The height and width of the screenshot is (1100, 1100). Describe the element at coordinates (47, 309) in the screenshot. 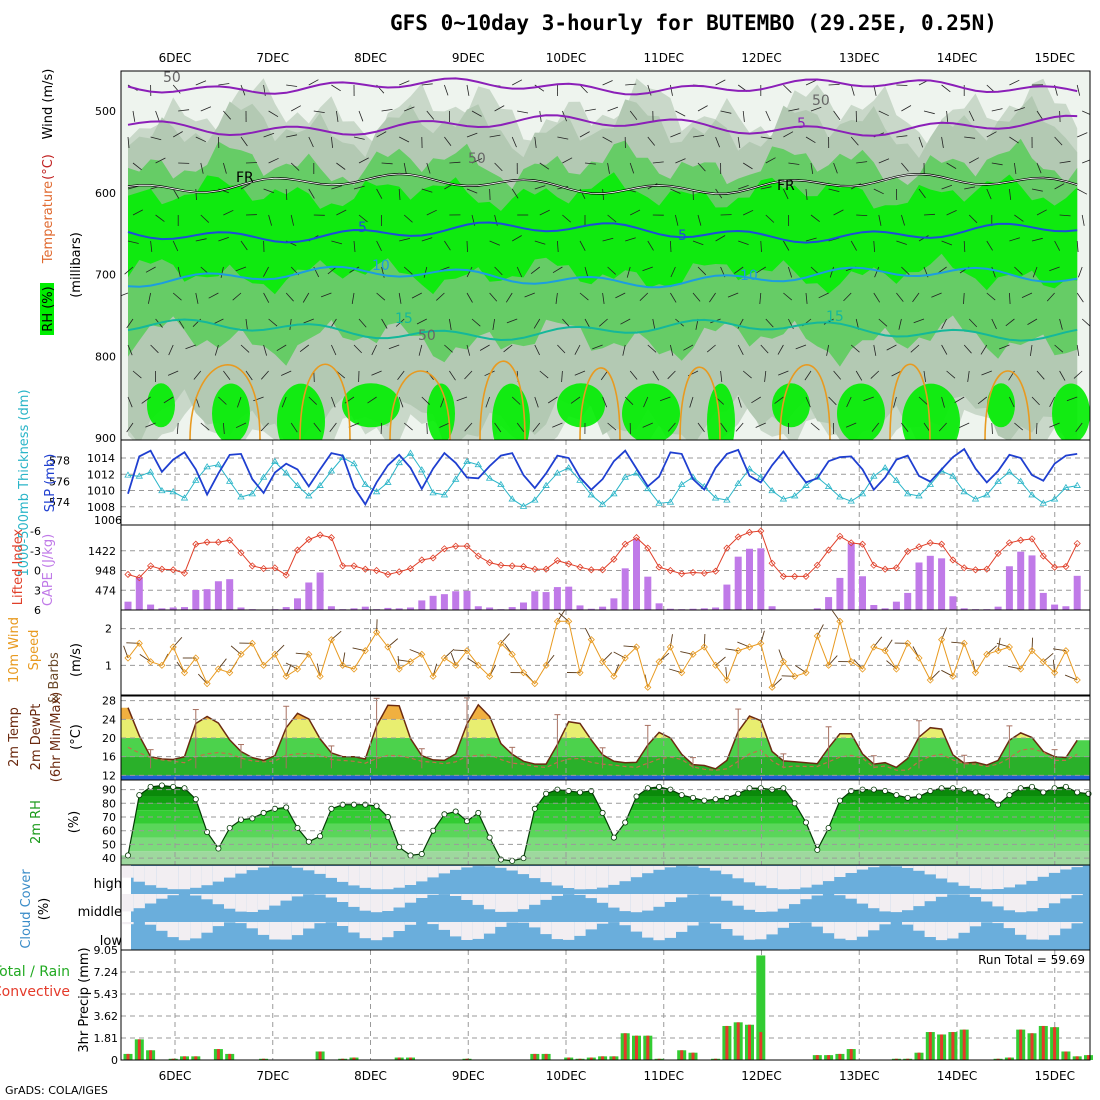

I see `rh-legend-swatch` at that location.